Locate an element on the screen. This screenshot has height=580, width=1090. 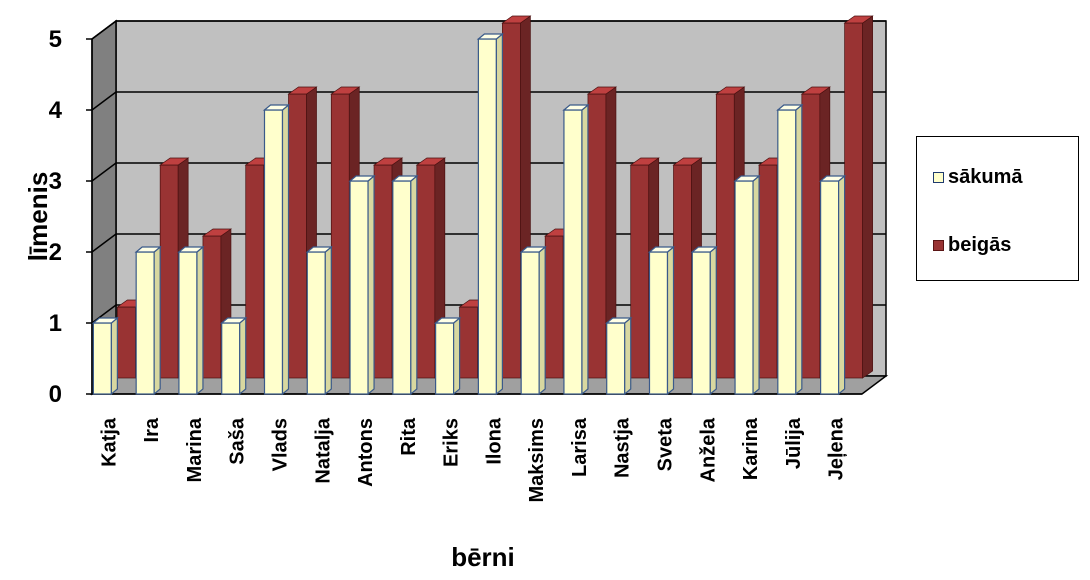
x-tick-label: Natalja is located at coordinates (323, 450).